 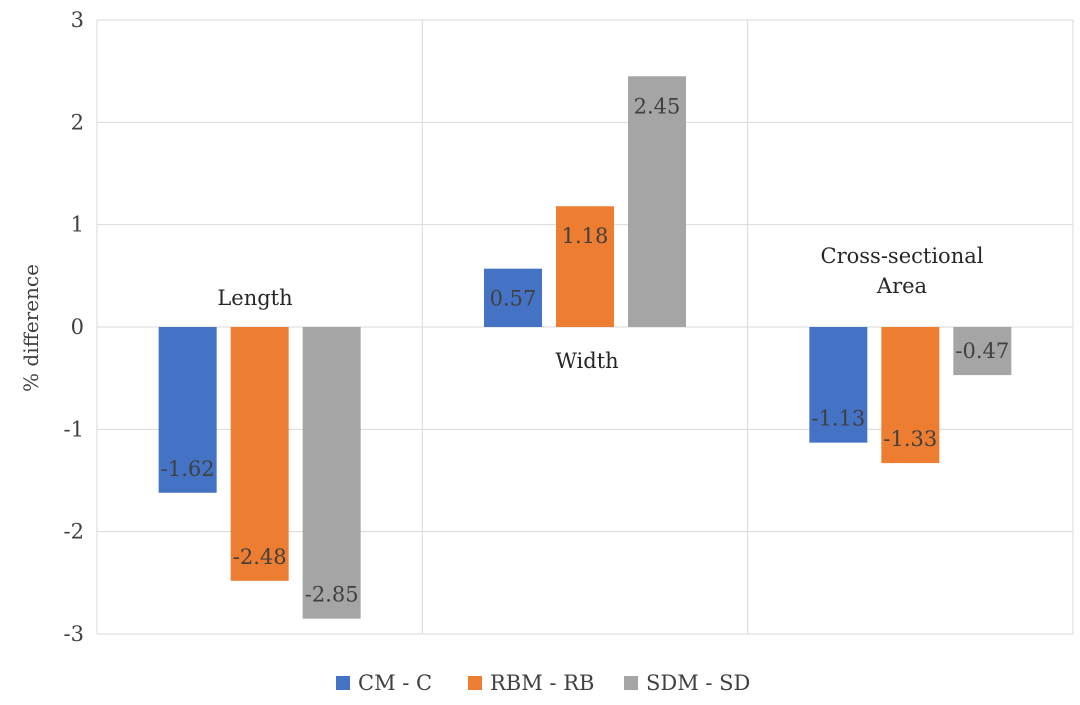 I want to click on data-label: -1.13, so click(x=838, y=419).